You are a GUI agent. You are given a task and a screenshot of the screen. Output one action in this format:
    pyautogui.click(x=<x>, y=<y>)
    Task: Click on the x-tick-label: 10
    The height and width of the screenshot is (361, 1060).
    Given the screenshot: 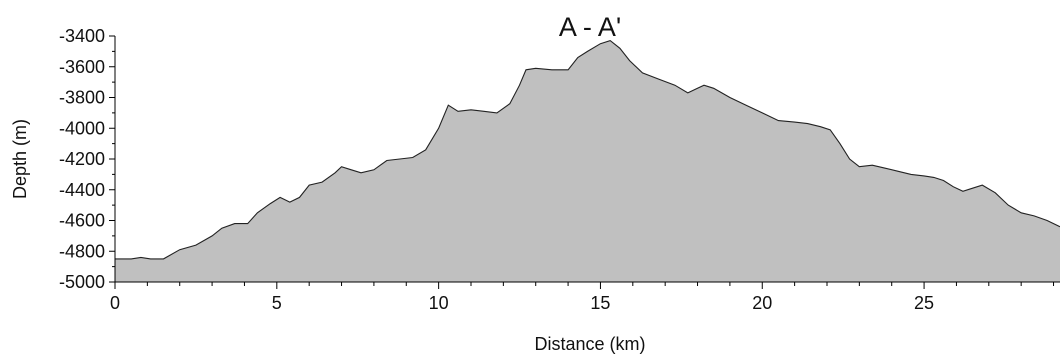 What is the action you would take?
    pyautogui.click(x=439, y=303)
    